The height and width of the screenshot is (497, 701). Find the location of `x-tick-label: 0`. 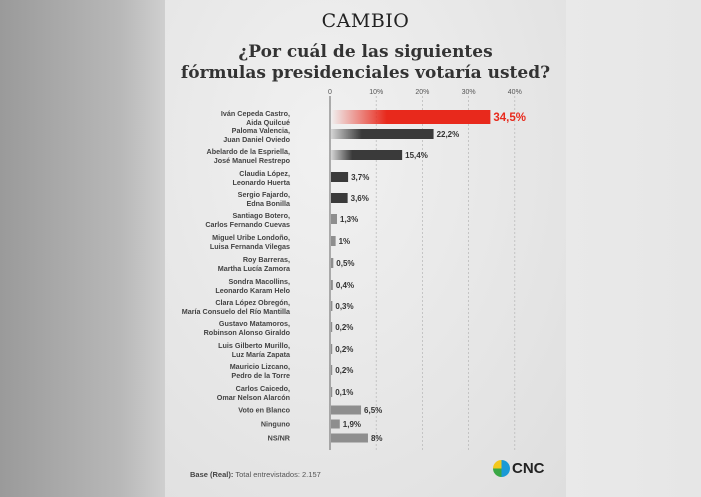

x-tick-label: 0 is located at coordinates (330, 92).